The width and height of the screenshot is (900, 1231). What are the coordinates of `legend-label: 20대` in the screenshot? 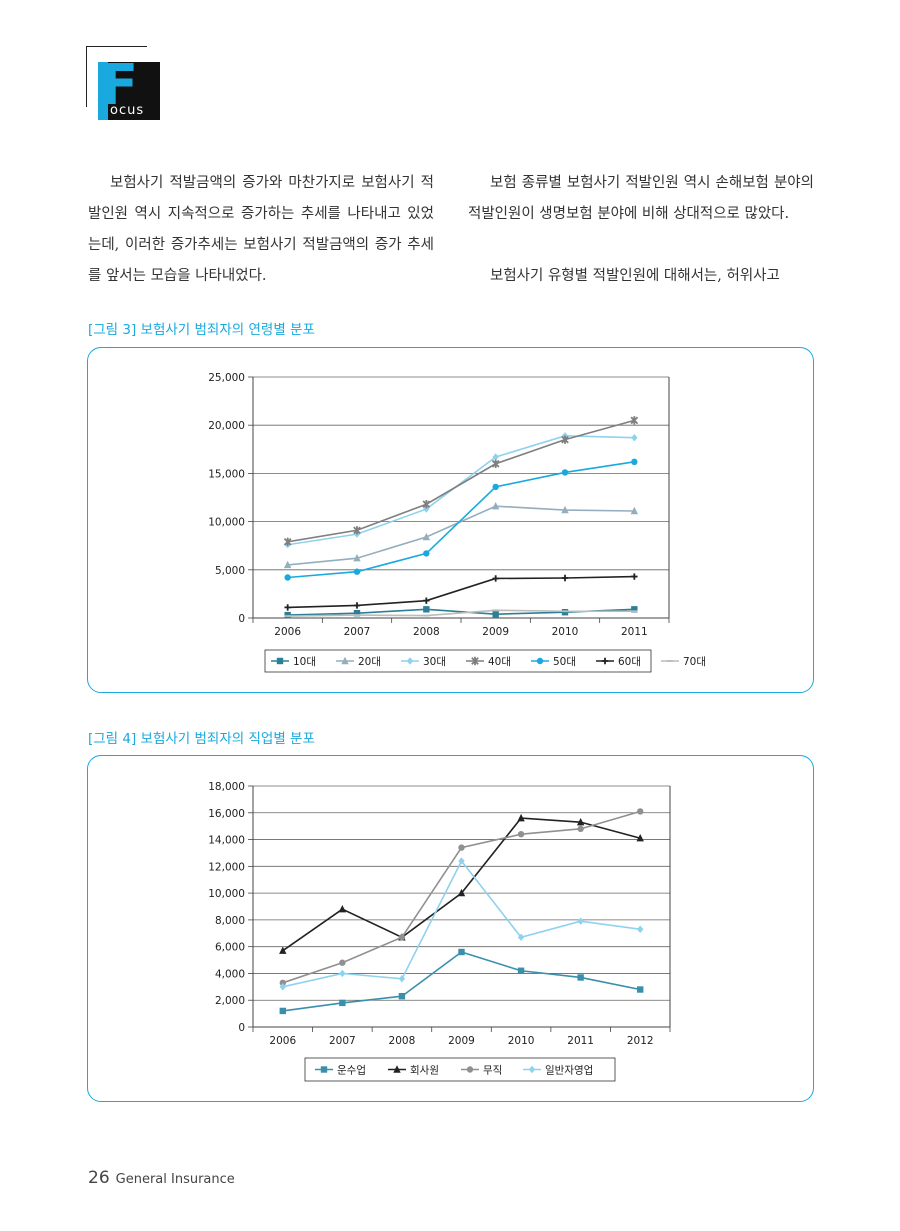 It's located at (369, 662).